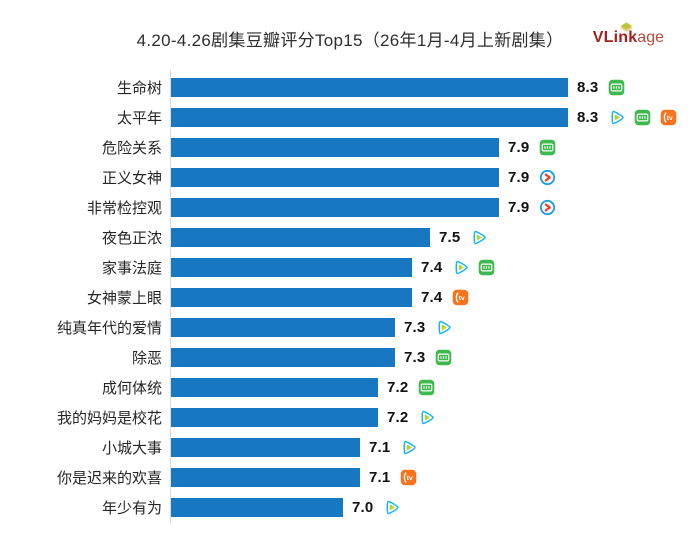 Image resolution: width=700 pixels, height=541 pixels. What do you see at coordinates (131, 178) in the screenshot?
I see `drama-title-label: 正义女神` at bounding box center [131, 178].